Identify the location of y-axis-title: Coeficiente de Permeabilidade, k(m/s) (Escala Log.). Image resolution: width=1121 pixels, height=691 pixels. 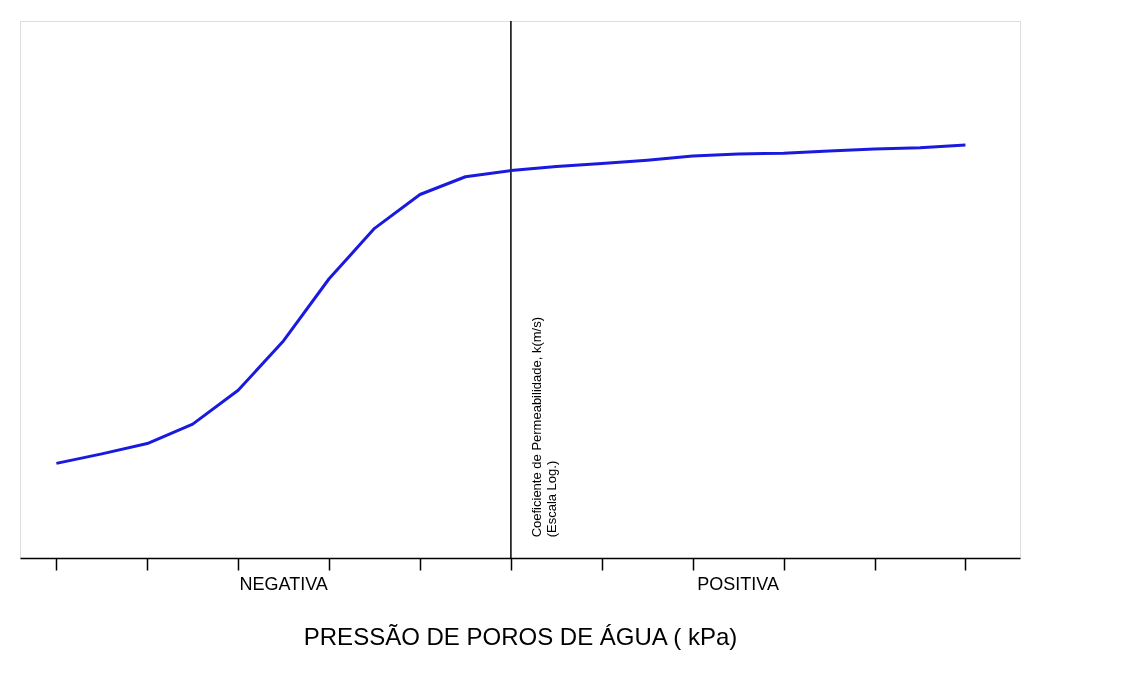
(544, 427).